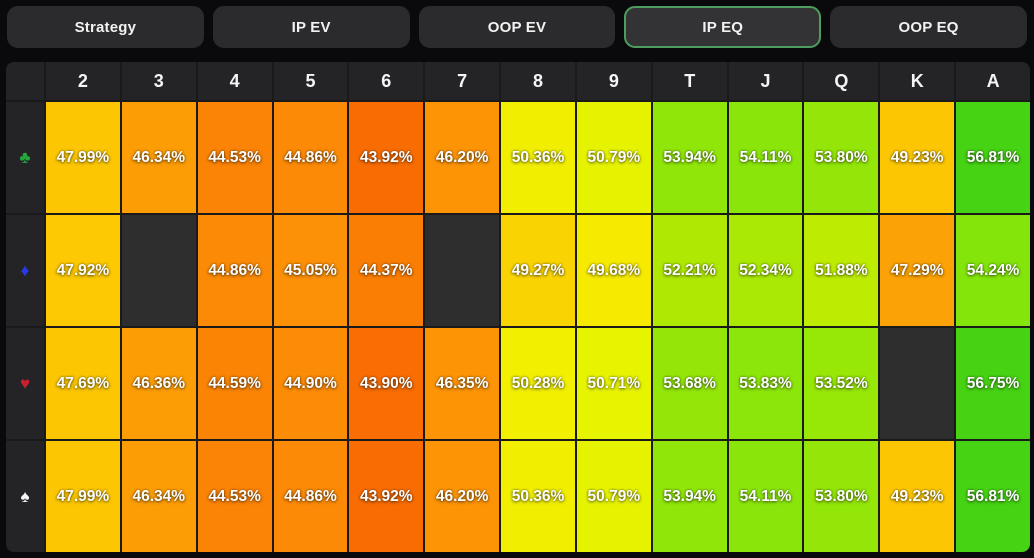 The image size is (1034, 558). I want to click on equity-cell: 49.68%, so click(613, 270).